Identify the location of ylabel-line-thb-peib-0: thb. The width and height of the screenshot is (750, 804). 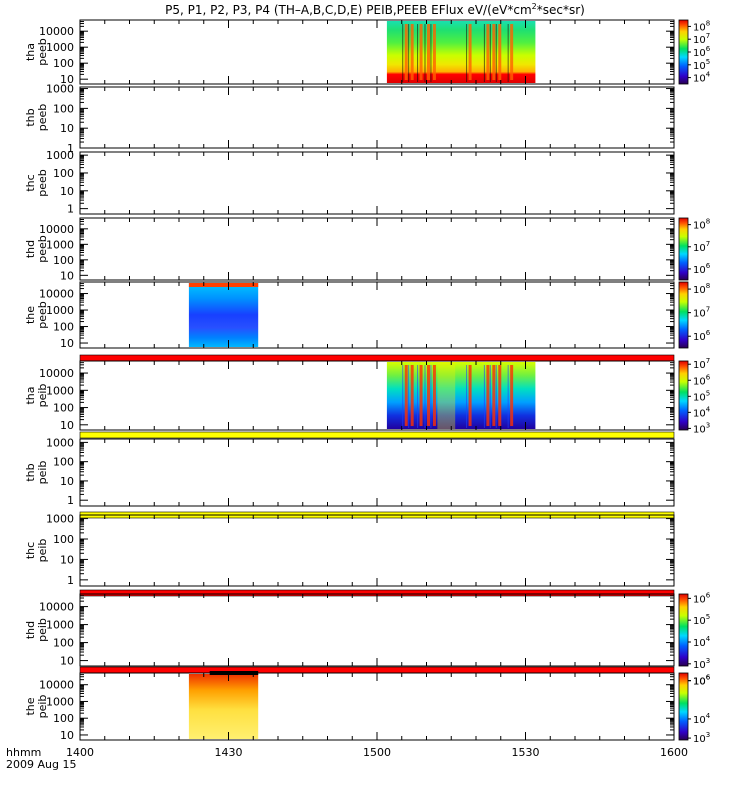
(30, 472).